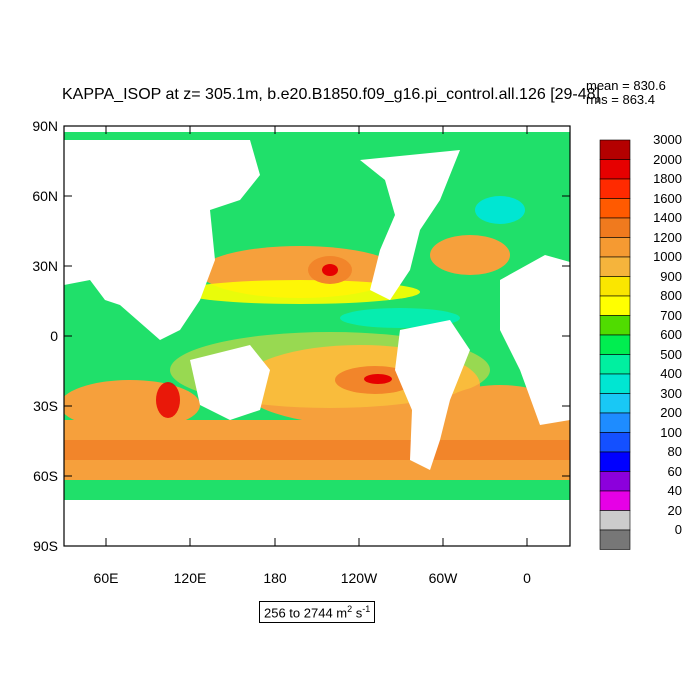 Image resolution: width=700 pixels, height=700 pixels. What do you see at coordinates (667, 198) in the screenshot?
I see `colorbar-tick-label: 1600` at bounding box center [667, 198].